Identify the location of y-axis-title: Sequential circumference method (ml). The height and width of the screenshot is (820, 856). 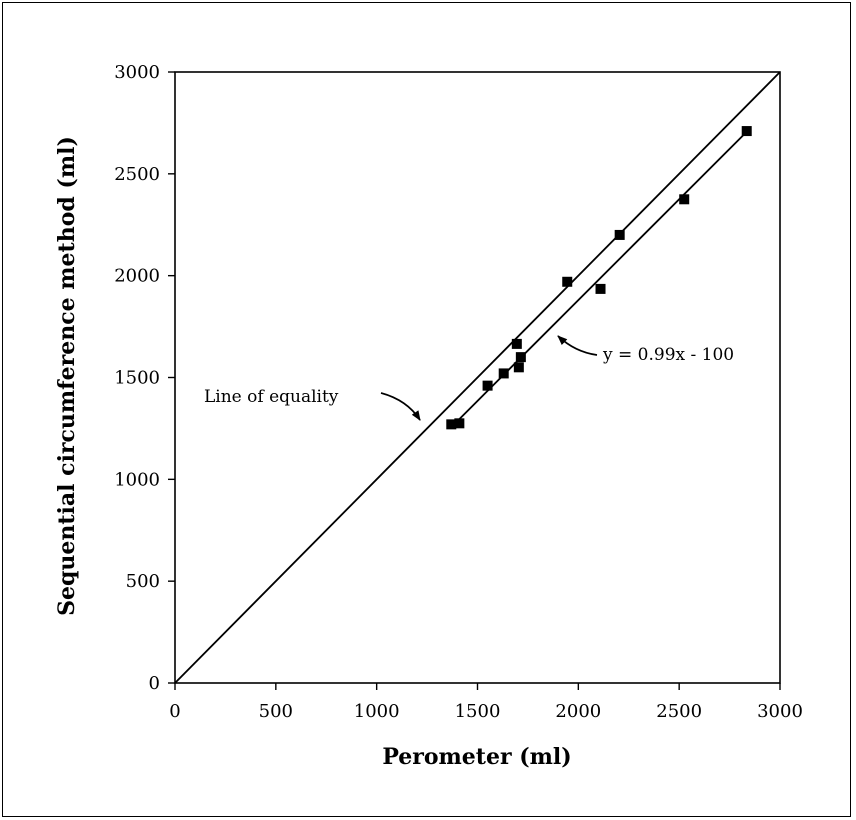
(67, 376).